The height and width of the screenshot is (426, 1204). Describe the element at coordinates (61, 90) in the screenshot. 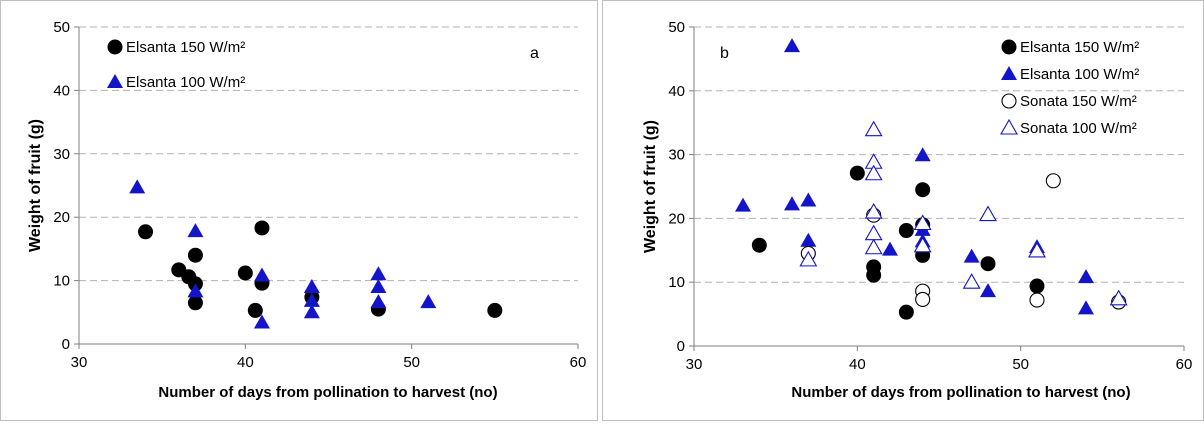

I see `chart-0-y-tick-label: 40` at that location.